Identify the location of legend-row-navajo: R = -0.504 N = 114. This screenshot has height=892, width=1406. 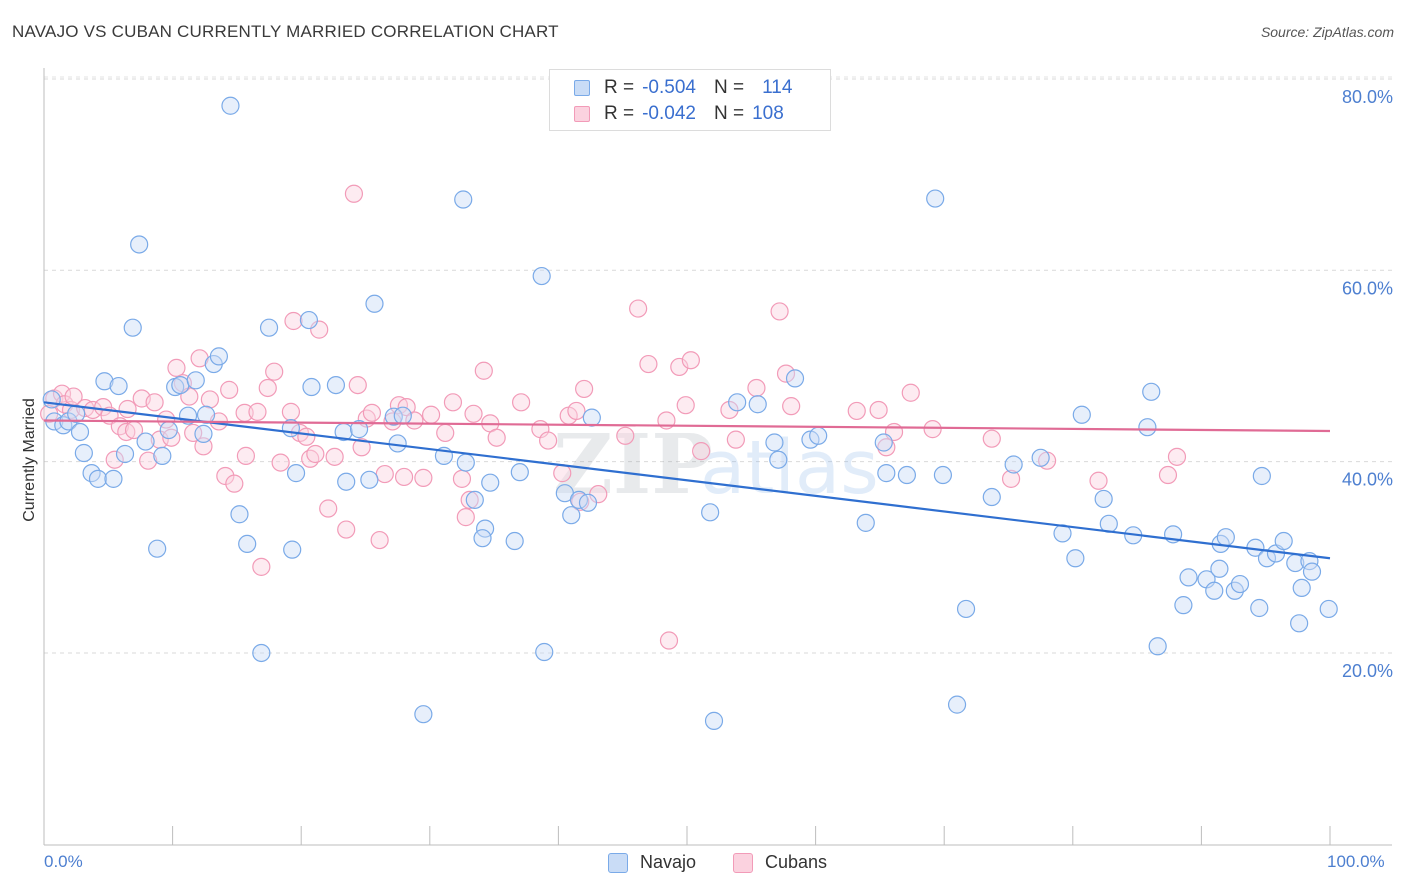
(683, 88).